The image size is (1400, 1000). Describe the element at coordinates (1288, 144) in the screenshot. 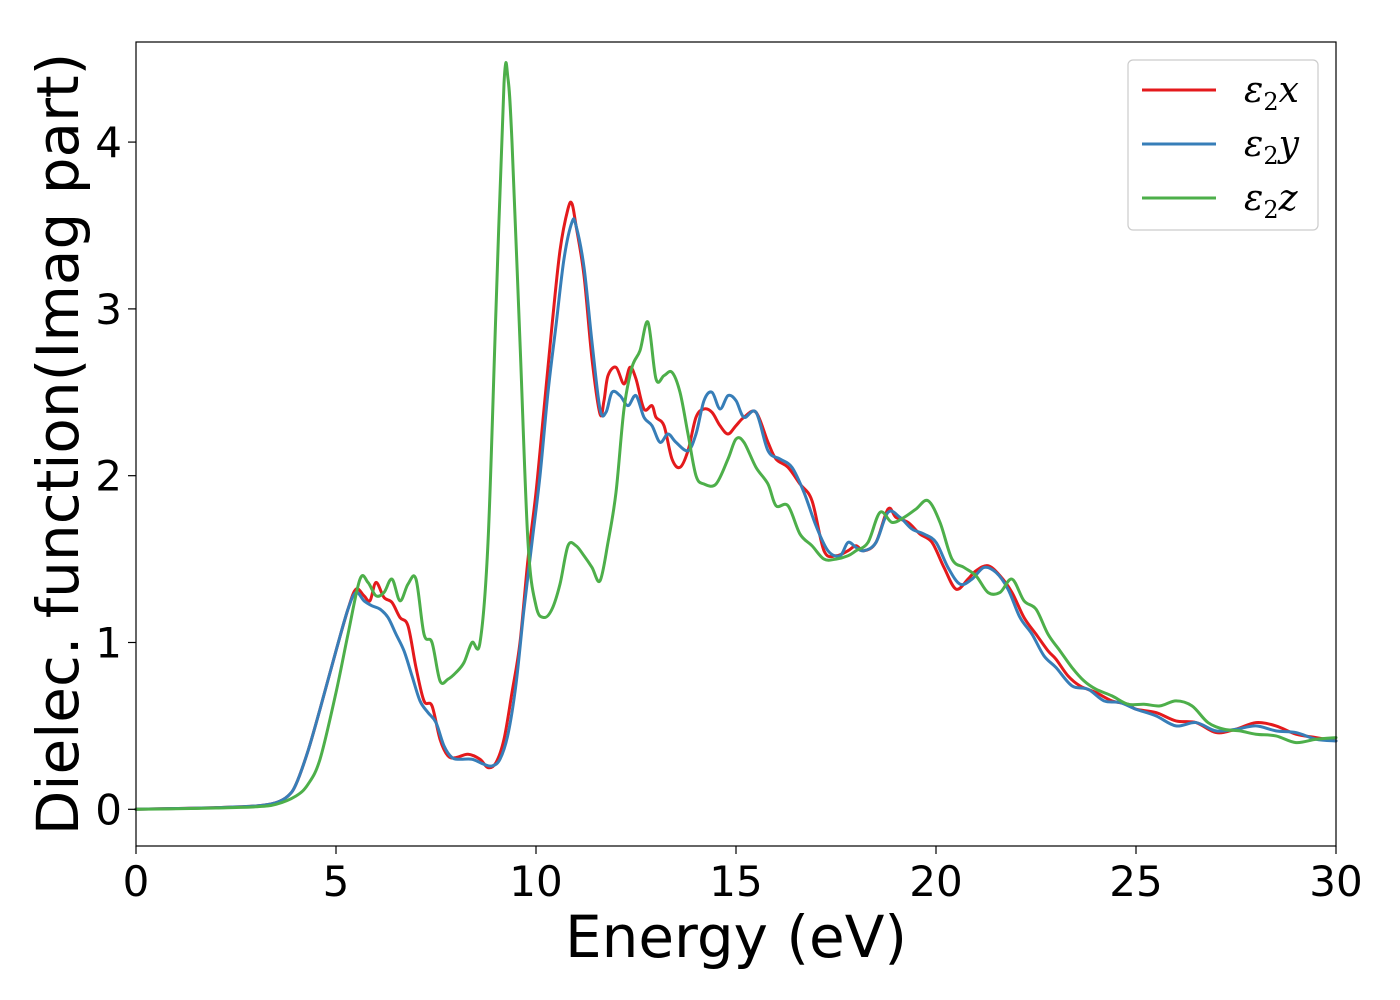

I see `legend-label-suffix: y` at that location.